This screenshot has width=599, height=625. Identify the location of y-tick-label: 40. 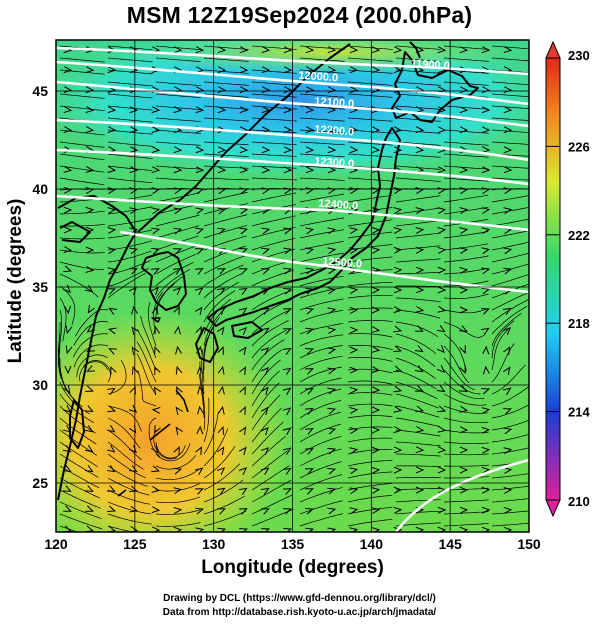
(40, 189).